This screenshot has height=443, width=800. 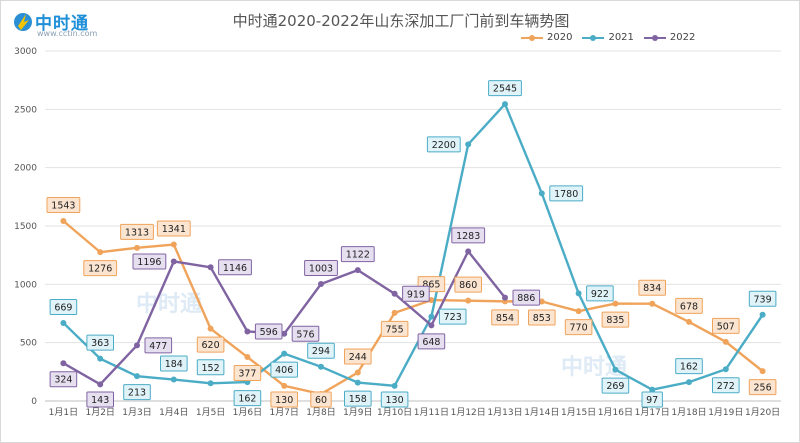 I want to click on legend-item-2020: 2020, so click(x=546, y=37).